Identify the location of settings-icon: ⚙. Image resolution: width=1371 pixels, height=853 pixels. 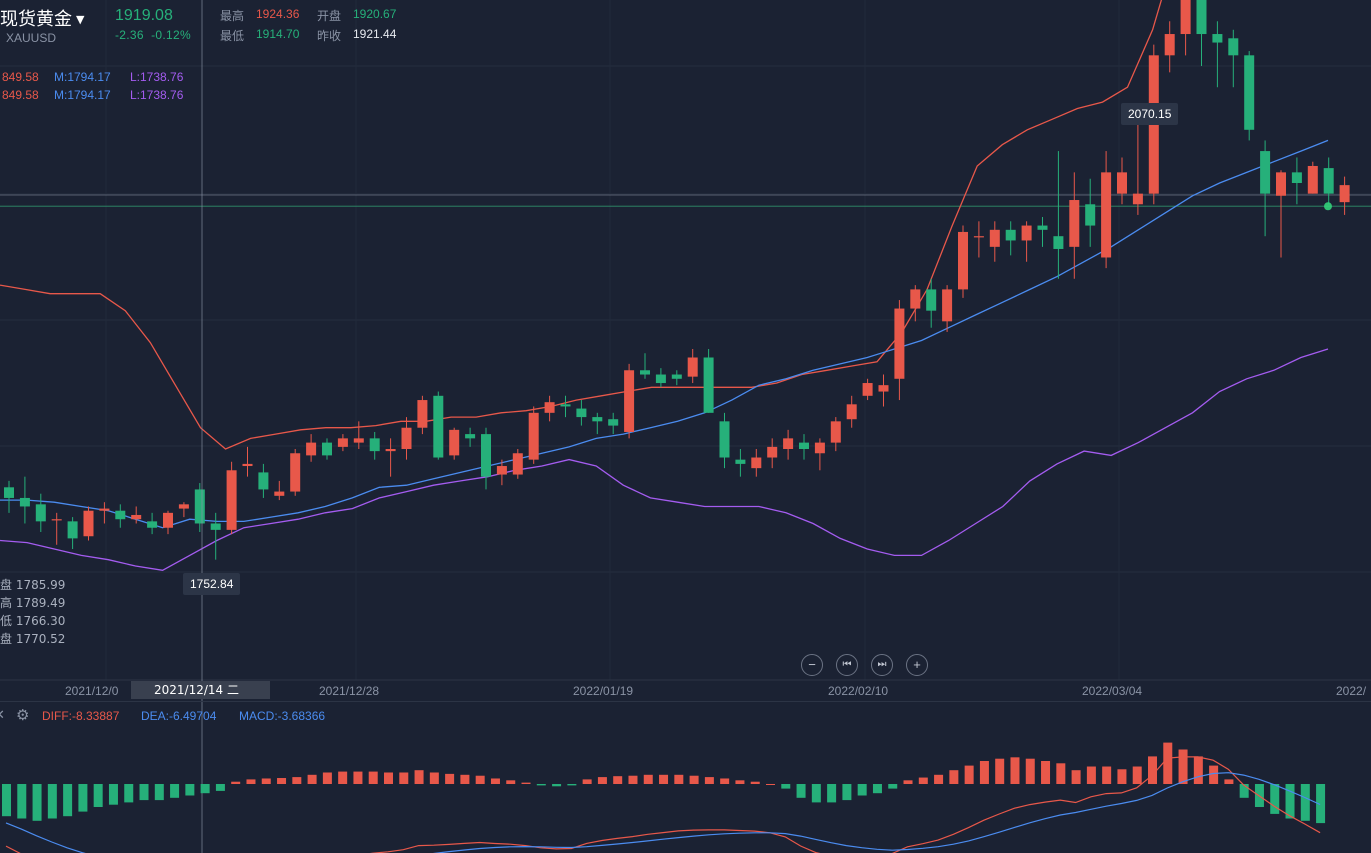
(23, 715).